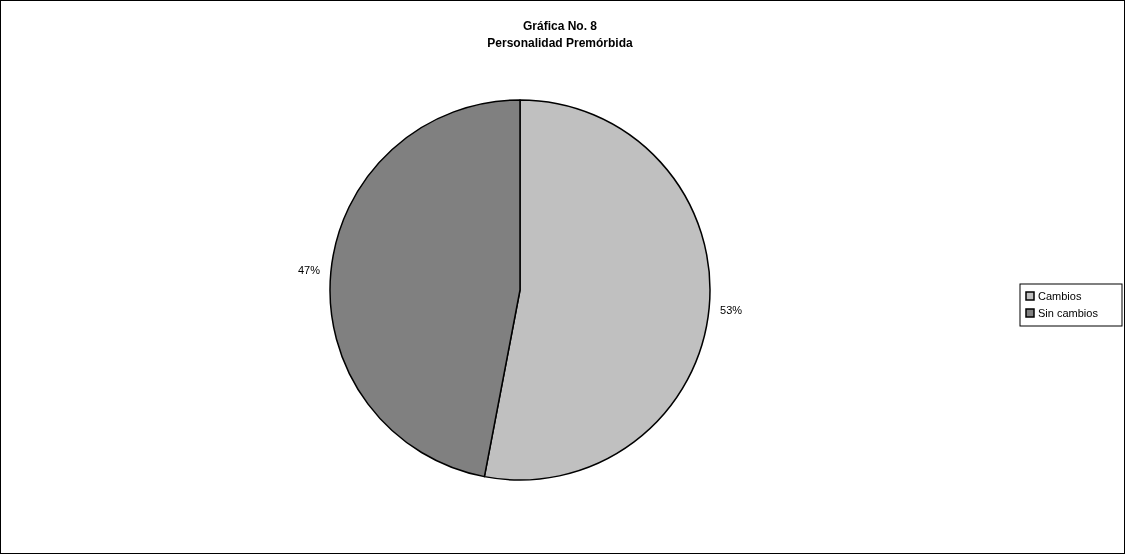 The image size is (1125, 554). I want to click on chart-title: Gráfica No. 8, so click(560, 26).